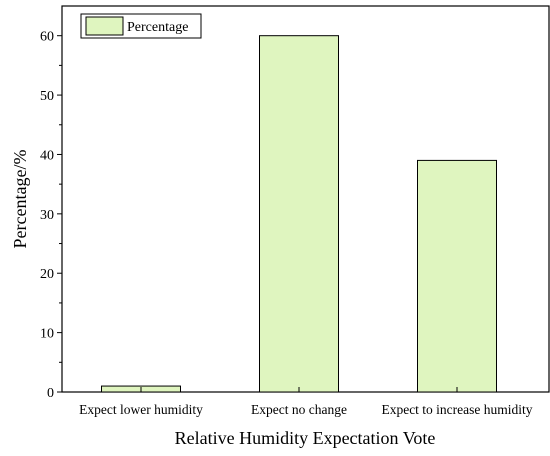  What do you see at coordinates (50, 393) in the screenshot?
I see `y-tick-label: 0` at bounding box center [50, 393].